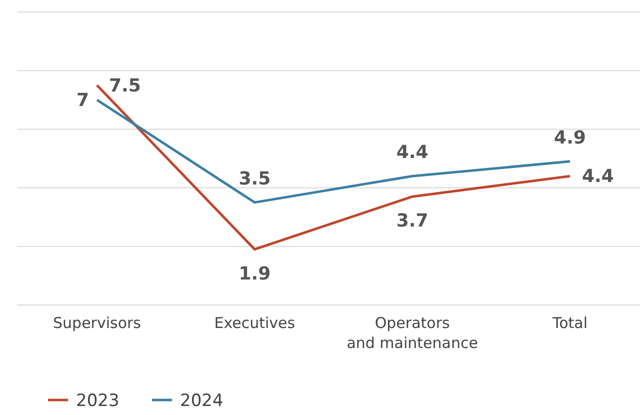 The width and height of the screenshot is (640, 415). Describe the element at coordinates (412, 221) in the screenshot. I see `data-label: 3.7` at that location.